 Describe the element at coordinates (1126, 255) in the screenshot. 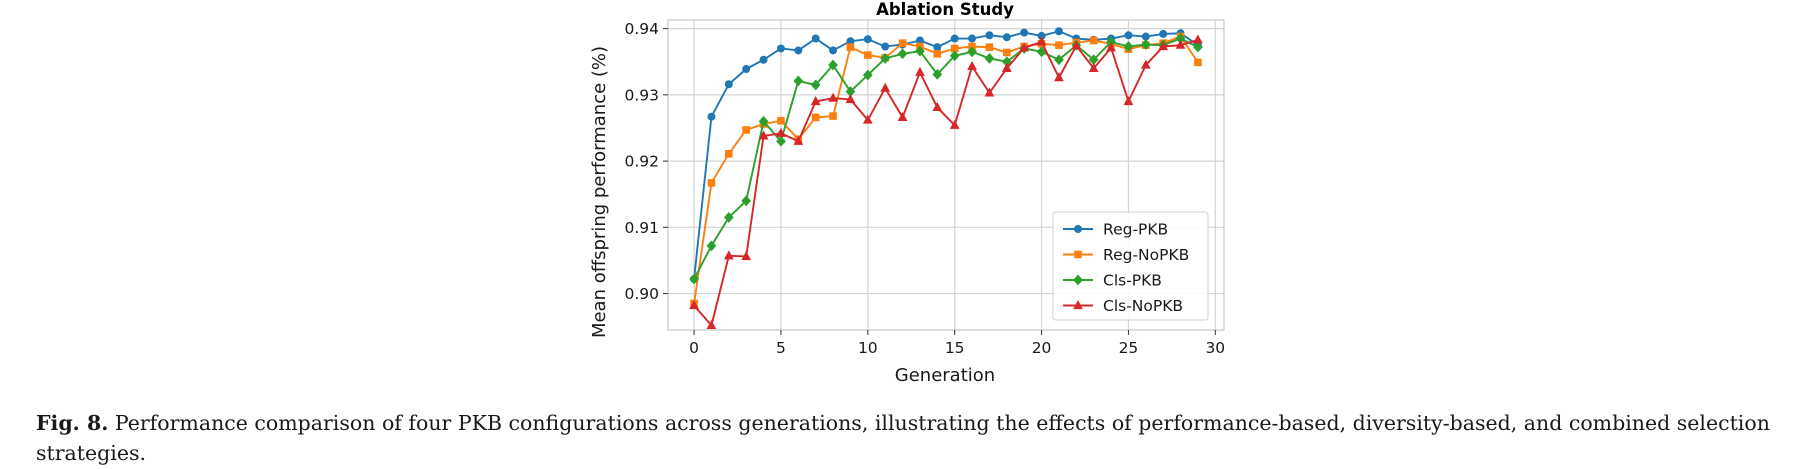

I see `legend-item: Reg-NoPKB` at that location.